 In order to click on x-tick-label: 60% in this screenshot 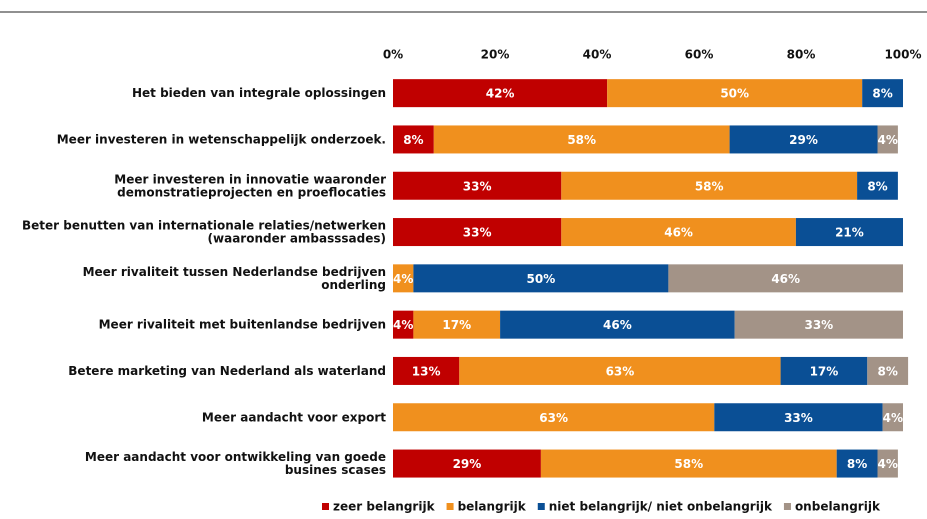, I will do `click(699, 55)`.